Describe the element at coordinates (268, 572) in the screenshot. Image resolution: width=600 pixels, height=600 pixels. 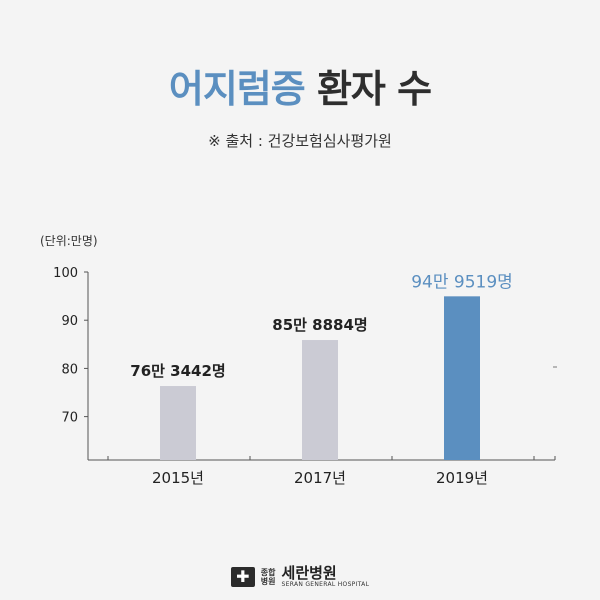
I see `logo-small-line1: 종합` at that location.